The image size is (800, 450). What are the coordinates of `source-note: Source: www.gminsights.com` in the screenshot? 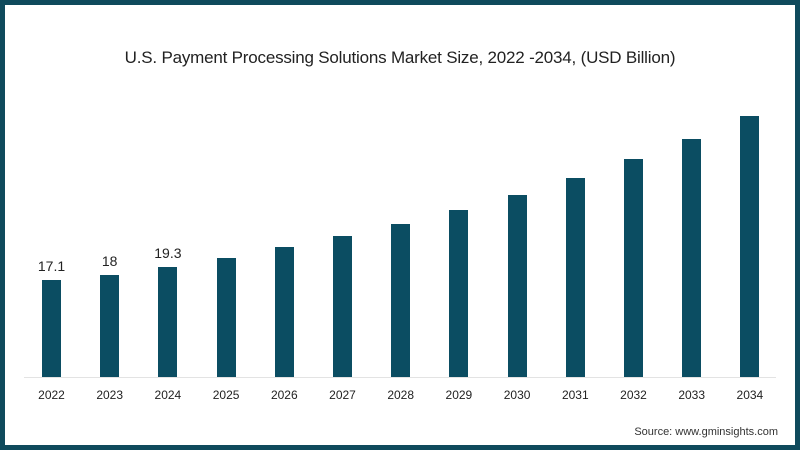 It's located at (706, 432).